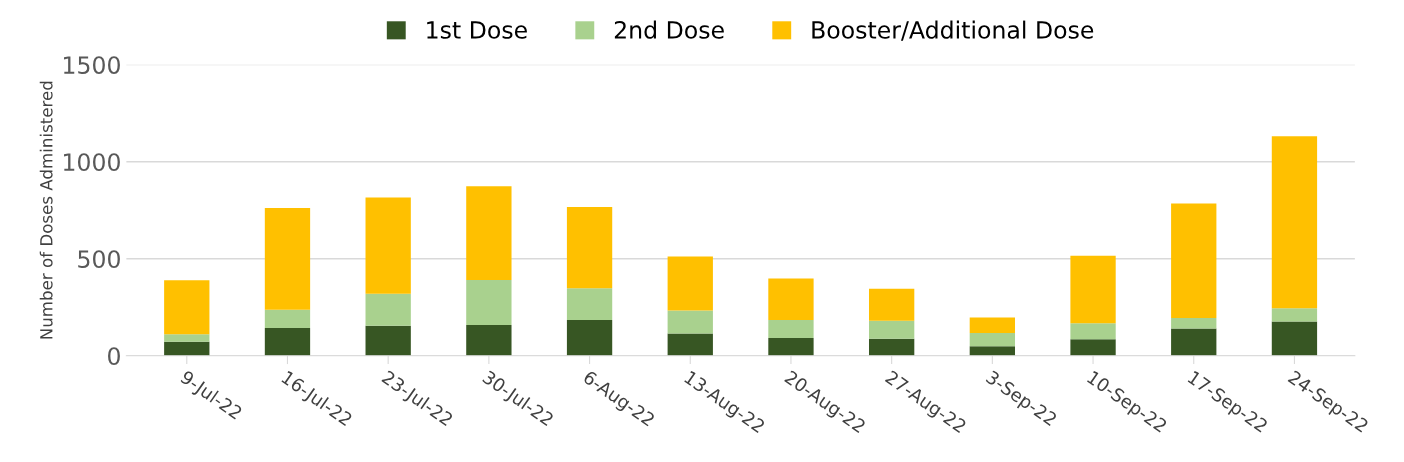 The width and height of the screenshot is (1404, 462). I want to click on legend-label: 1st Dose, so click(477, 30).